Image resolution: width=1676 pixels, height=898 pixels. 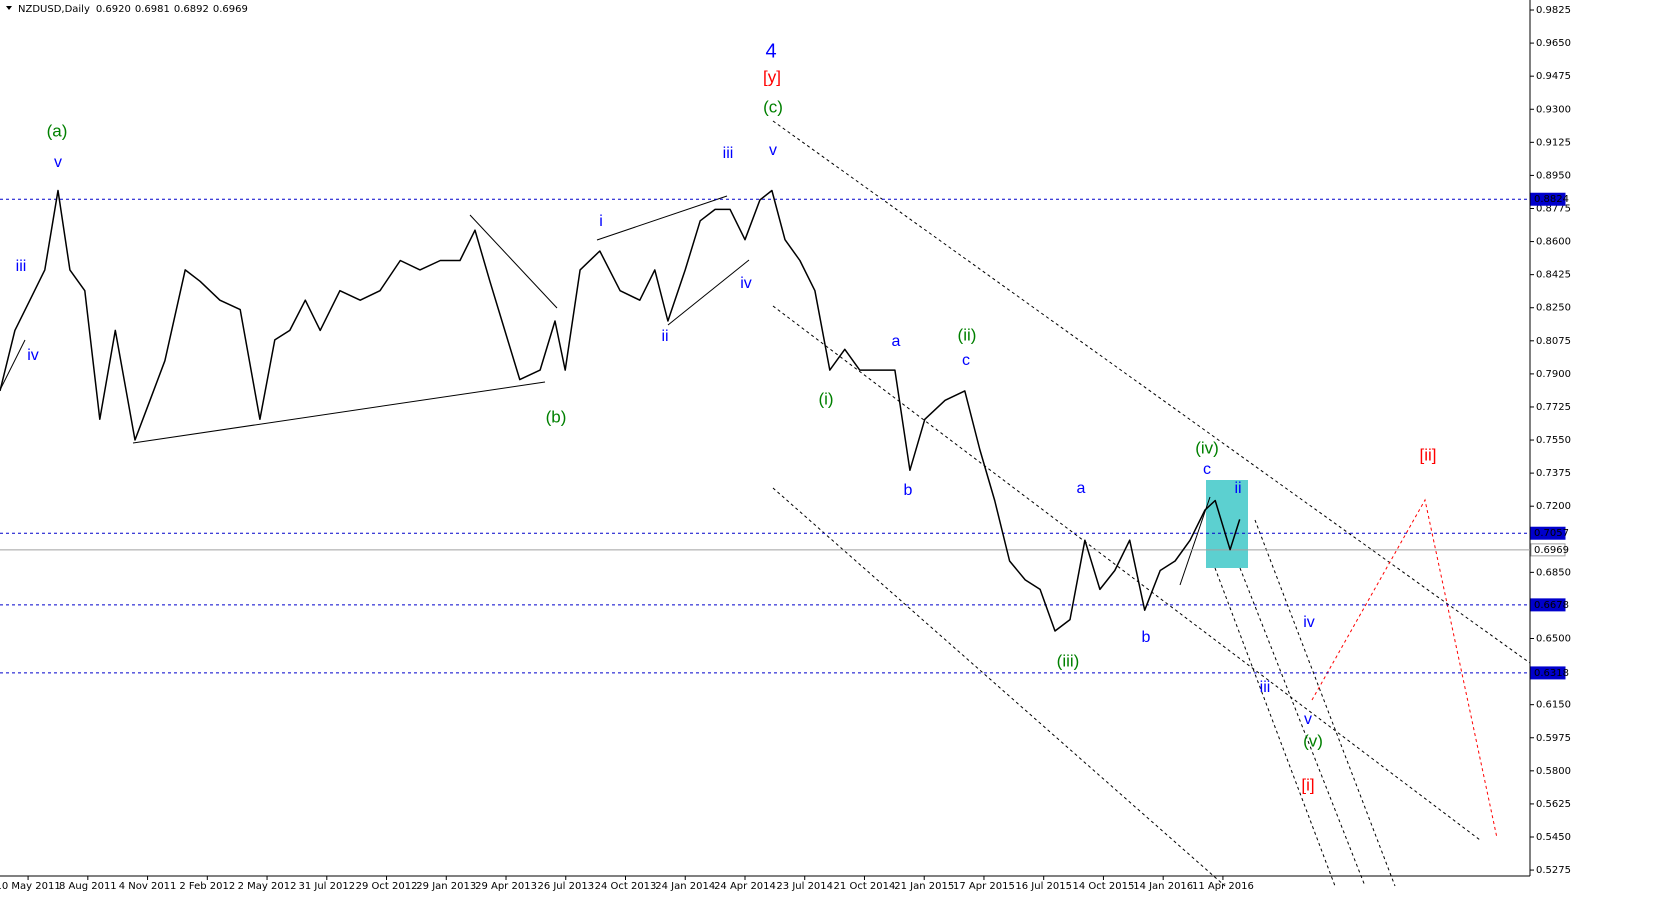 What do you see at coordinates (267, 886) in the screenshot?
I see `x-tick-label: 2 May 2012` at bounding box center [267, 886].